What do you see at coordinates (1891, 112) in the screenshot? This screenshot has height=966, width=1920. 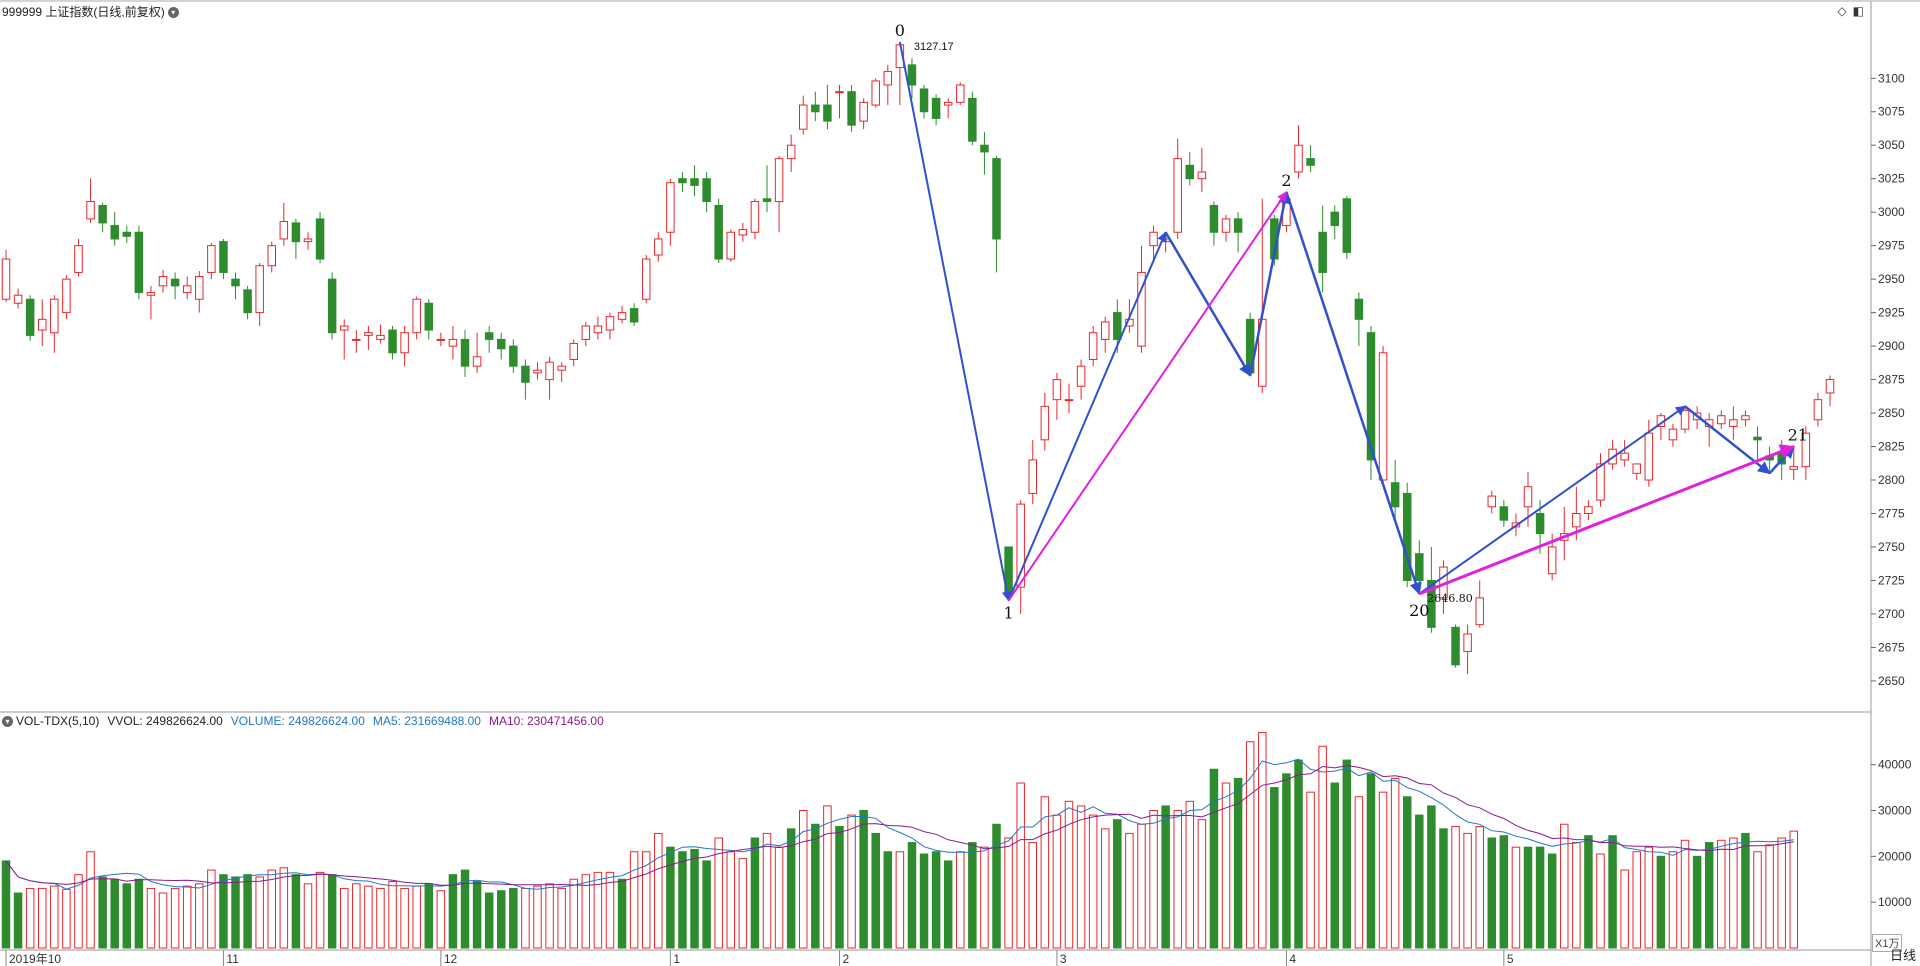 I see `price-tick-label: 3075` at bounding box center [1891, 112].